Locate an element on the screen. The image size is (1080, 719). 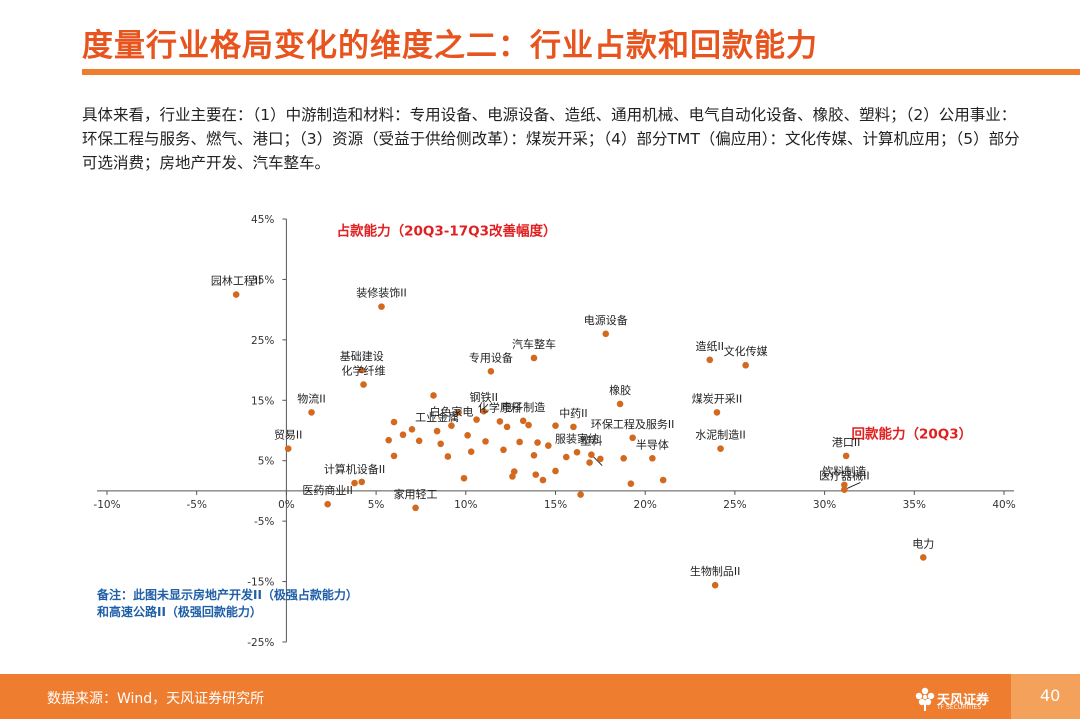
y-tick-label: 45% is located at coordinates (262, 220).